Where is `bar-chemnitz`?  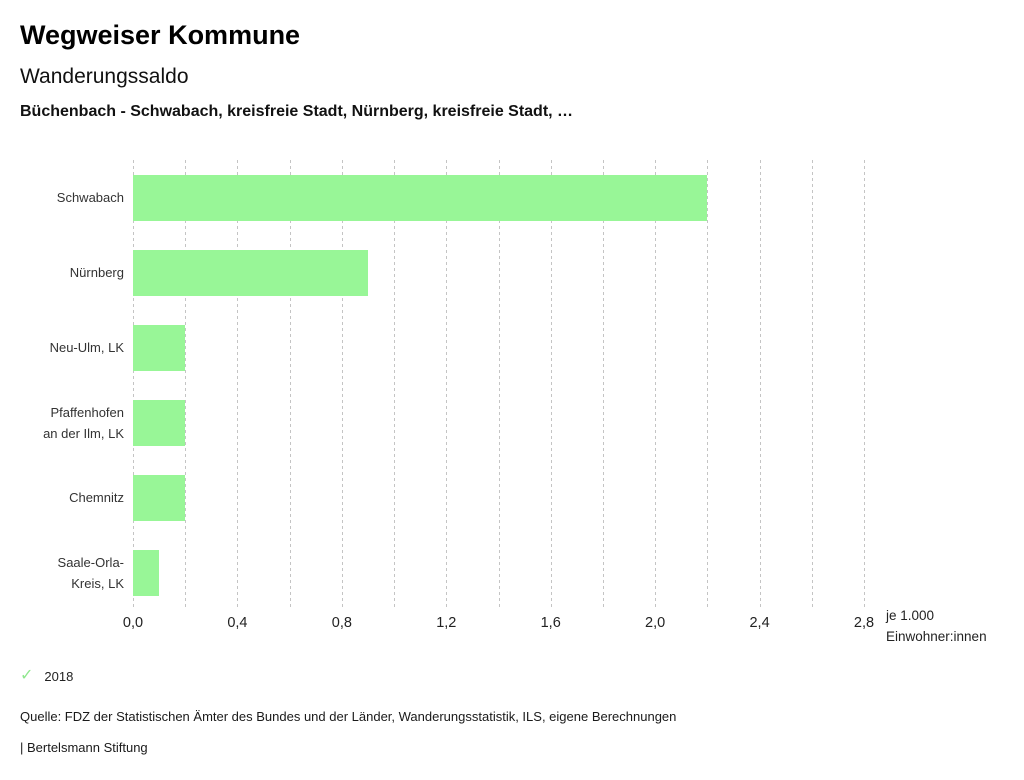
bar-chemnitz is located at coordinates (159, 497).